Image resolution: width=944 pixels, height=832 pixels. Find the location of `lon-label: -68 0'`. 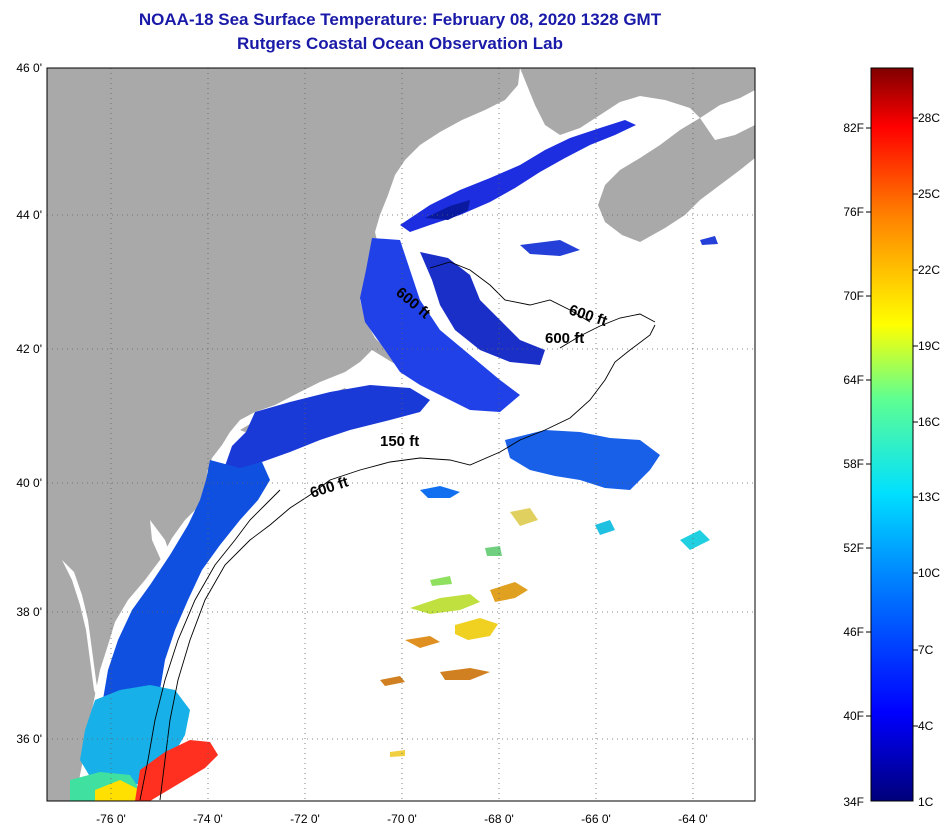

lon-label: -68 0' is located at coordinates (499, 819).